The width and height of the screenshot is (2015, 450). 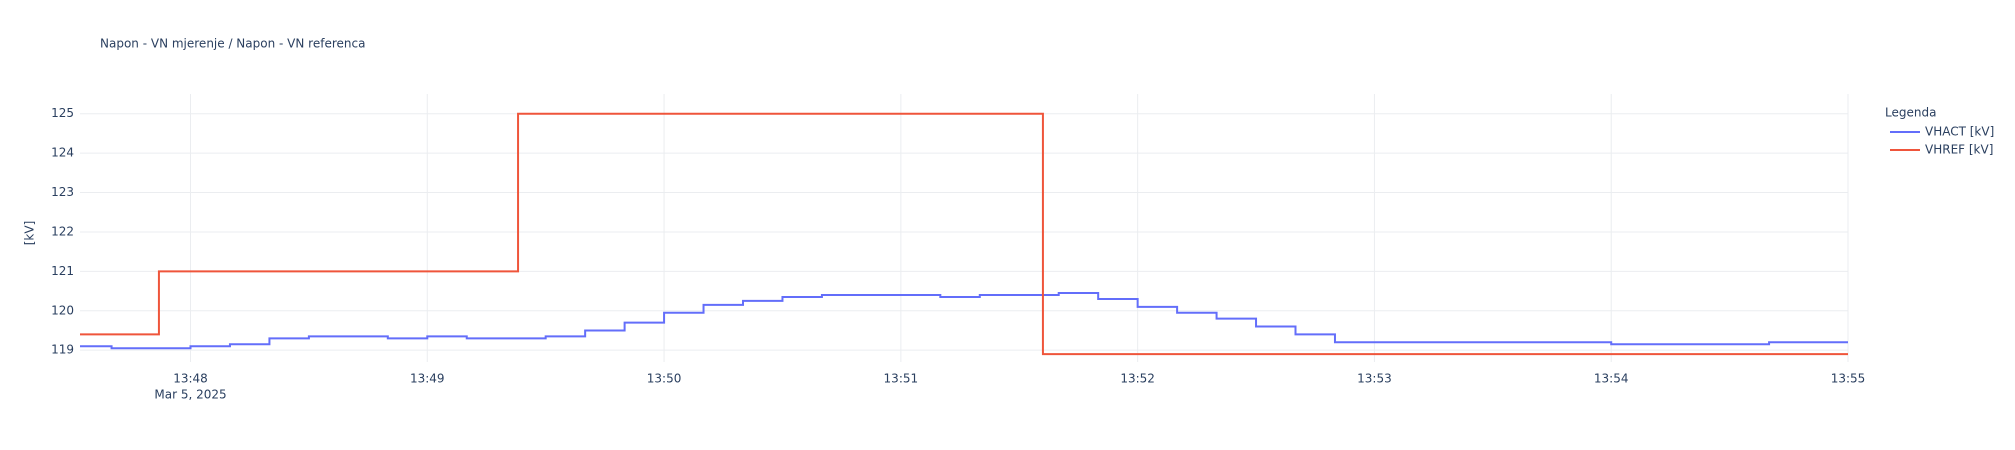 What do you see at coordinates (901, 379) in the screenshot?
I see `x-tick-label: 13:51` at bounding box center [901, 379].